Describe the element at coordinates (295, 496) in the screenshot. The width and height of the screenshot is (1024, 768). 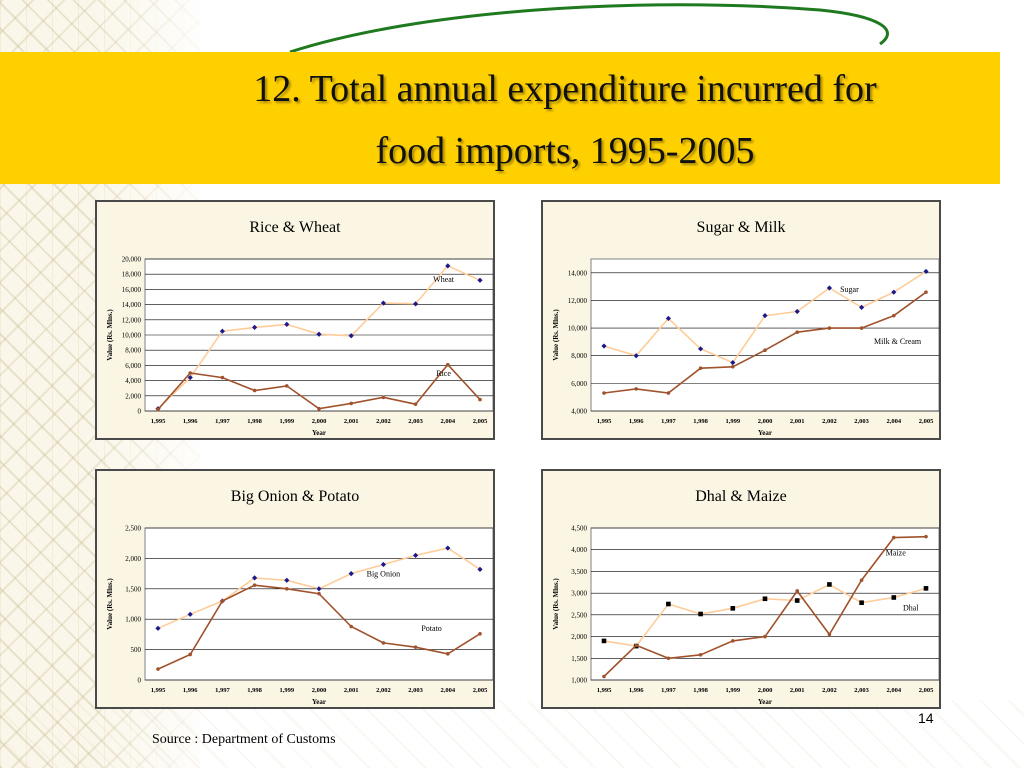
I see `chart-title: Big Onion & Potato` at that location.